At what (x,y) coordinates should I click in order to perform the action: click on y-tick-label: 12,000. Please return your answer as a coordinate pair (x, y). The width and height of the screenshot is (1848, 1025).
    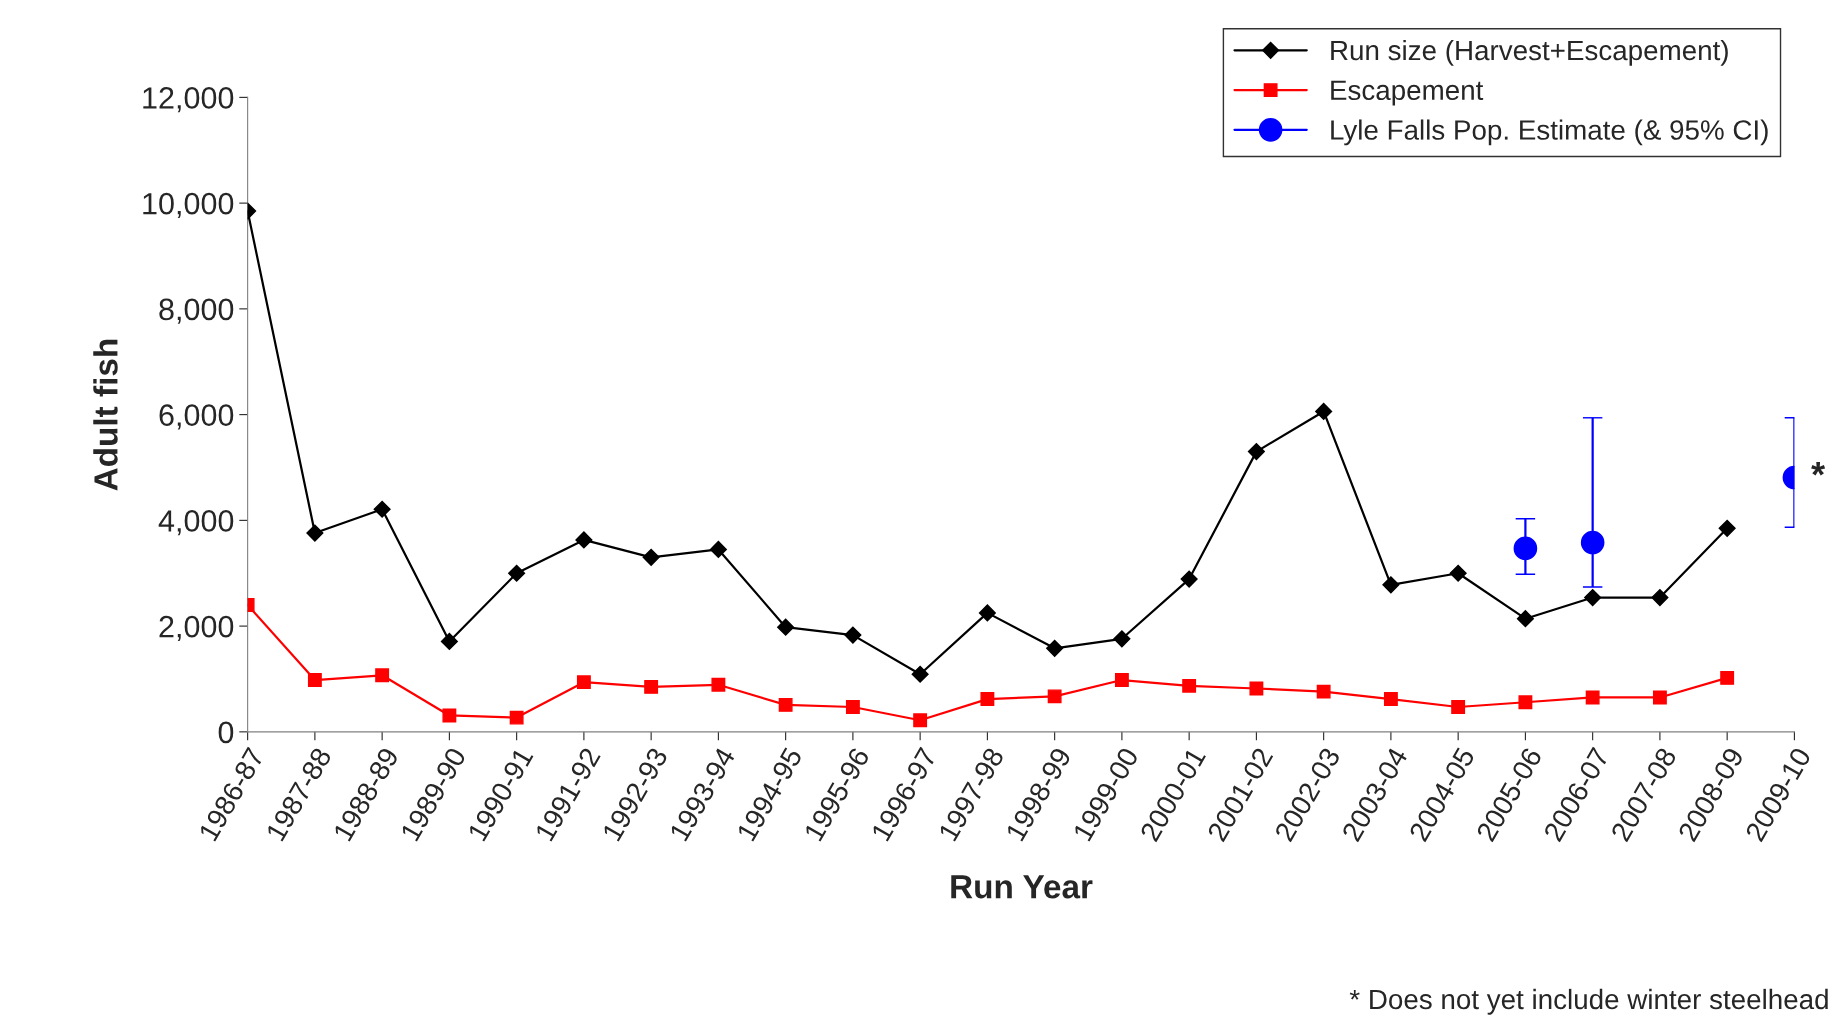
    Looking at the image, I should click on (188, 100).